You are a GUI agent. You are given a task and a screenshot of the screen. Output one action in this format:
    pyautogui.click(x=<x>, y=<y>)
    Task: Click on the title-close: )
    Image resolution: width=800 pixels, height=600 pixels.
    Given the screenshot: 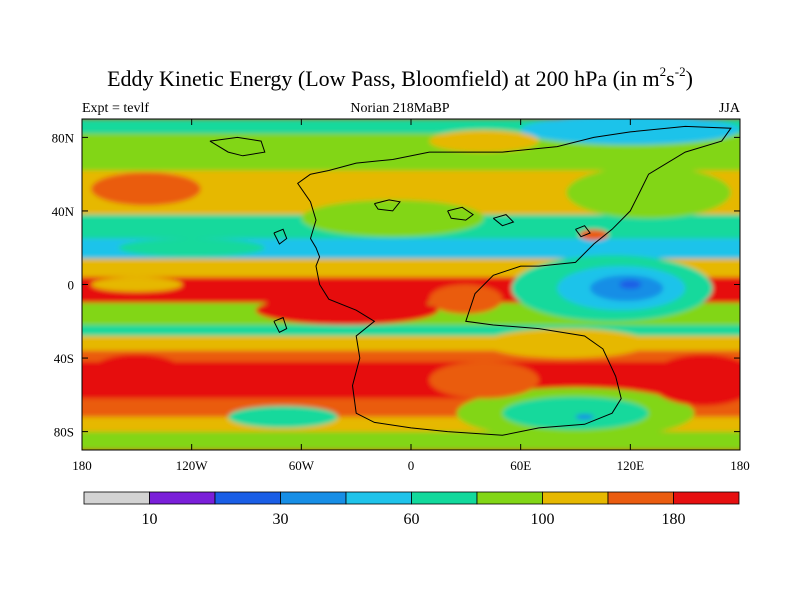 What is the action you would take?
    pyautogui.click(x=689, y=78)
    